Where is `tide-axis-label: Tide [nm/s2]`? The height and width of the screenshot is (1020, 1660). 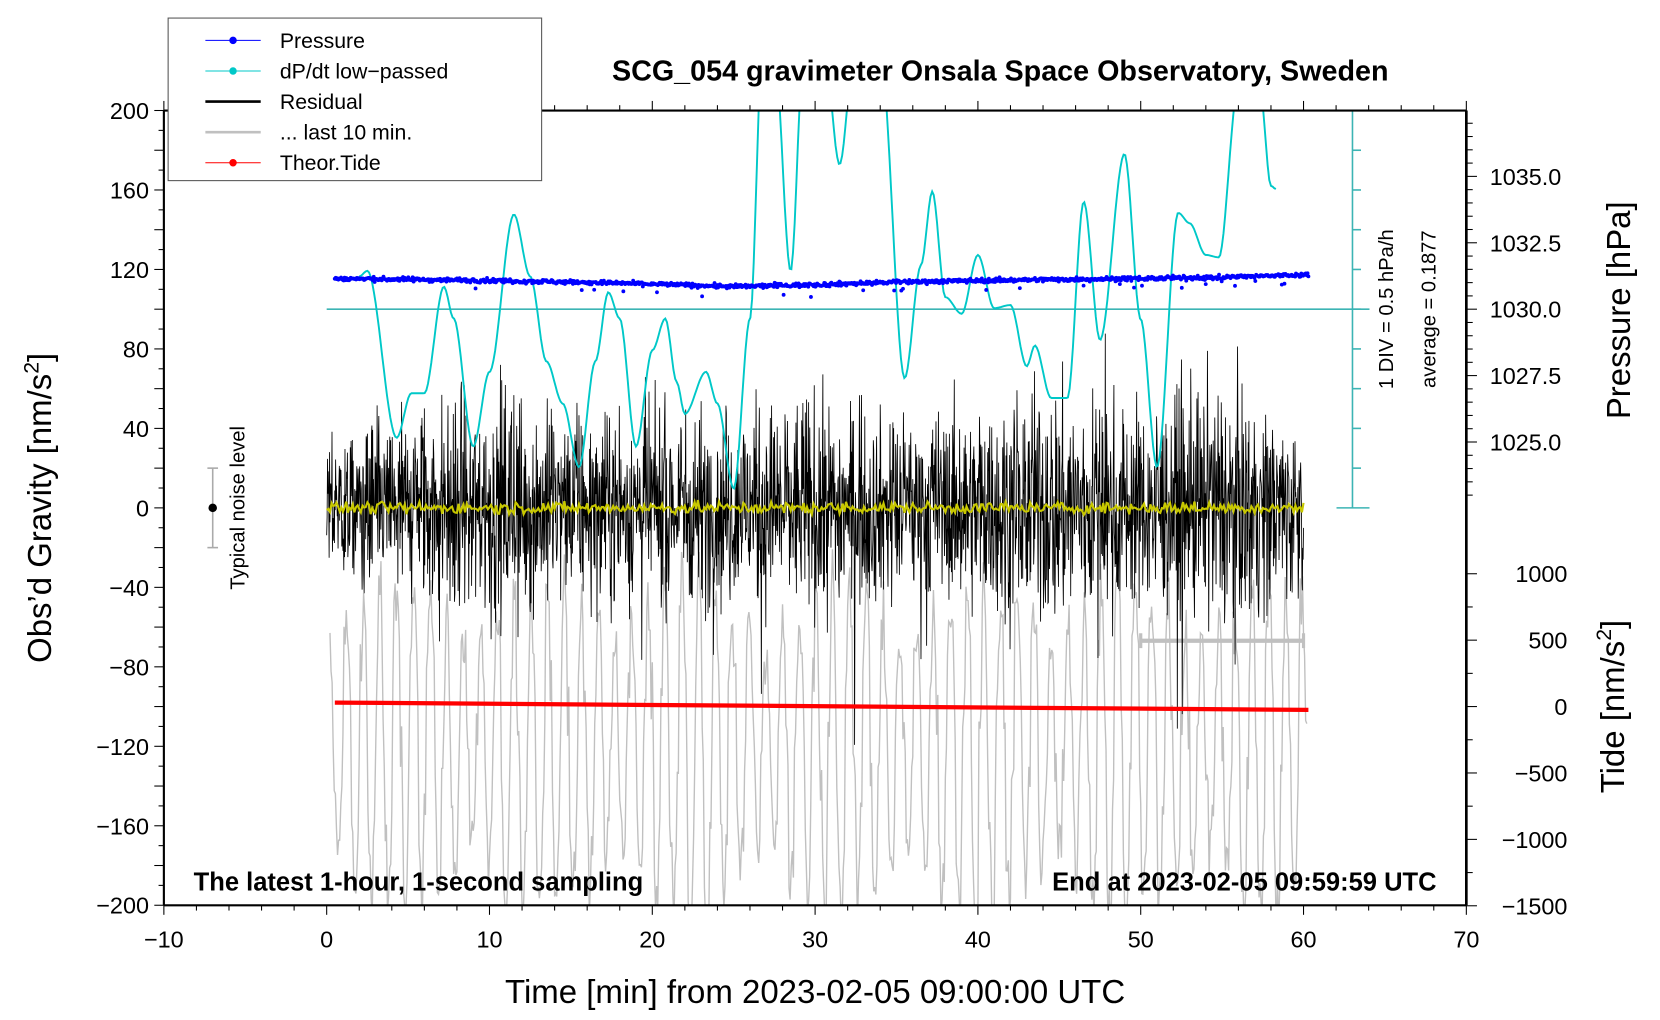 tide-axis-label: Tide [nm/s2] is located at coordinates (1611, 706).